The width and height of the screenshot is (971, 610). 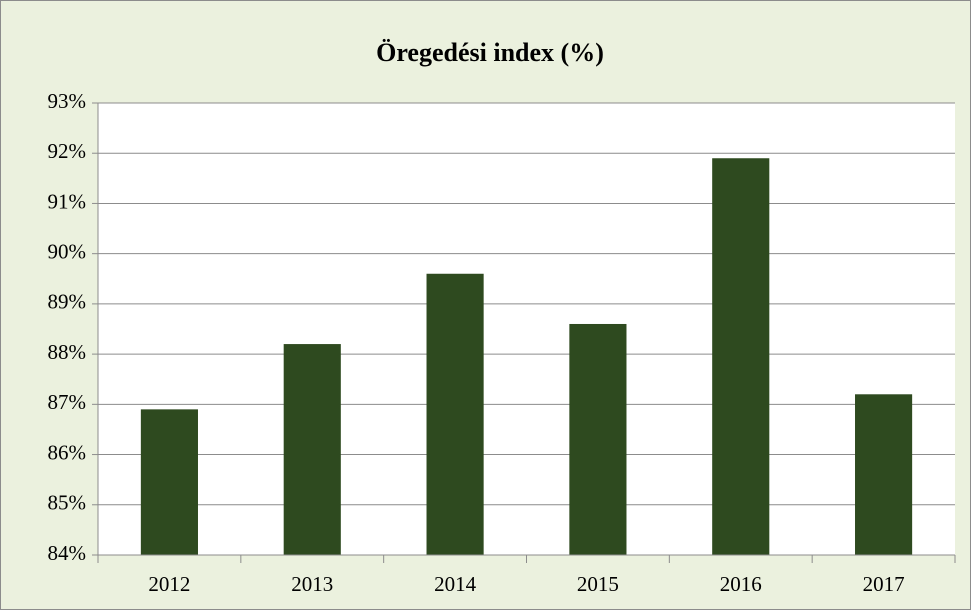 What do you see at coordinates (67, 402) in the screenshot?
I see `y-tick-label: 87%` at bounding box center [67, 402].